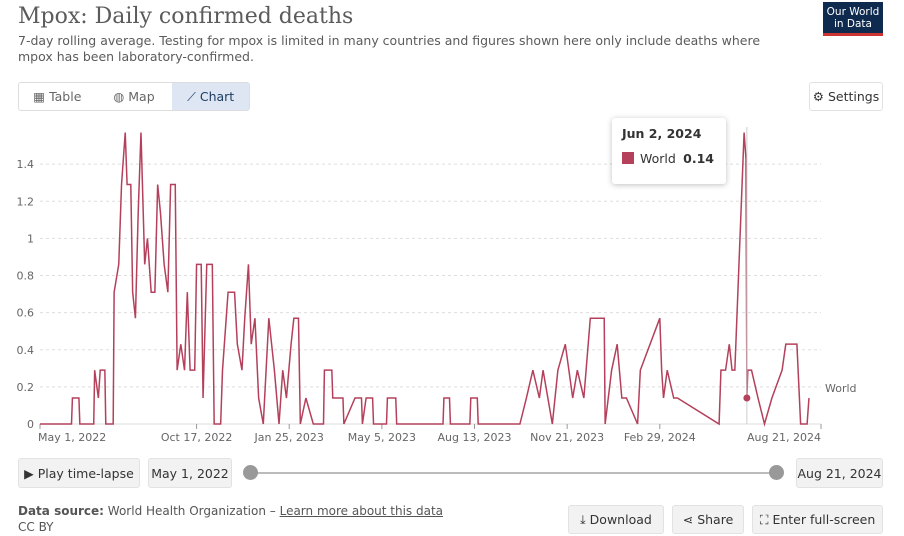  Describe the element at coordinates (30, 424) in the screenshot. I see `y-tick-label: 0` at that location.